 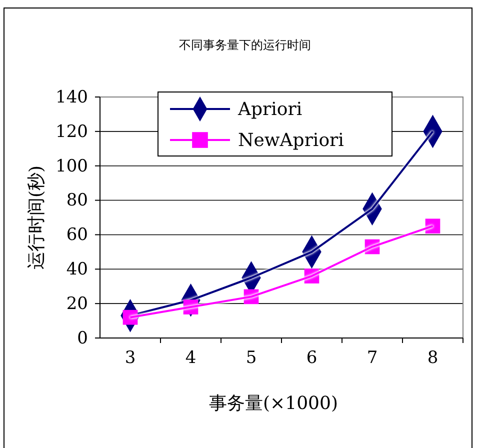 I want to click on y-tick-label: 100, so click(x=72, y=166).